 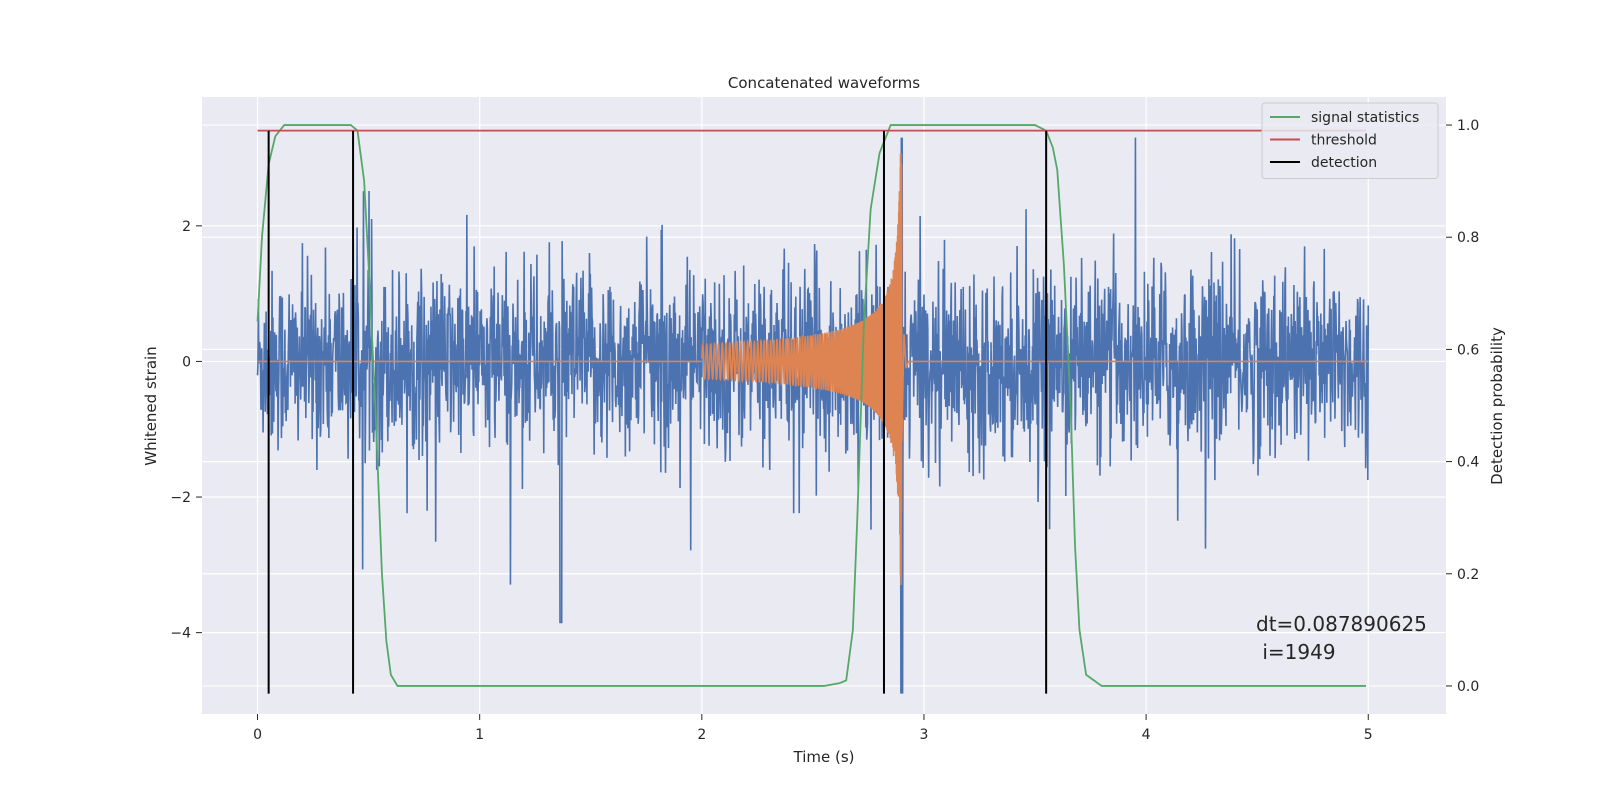 I want to click on legend-label: signal statistics, so click(x=1365, y=118).